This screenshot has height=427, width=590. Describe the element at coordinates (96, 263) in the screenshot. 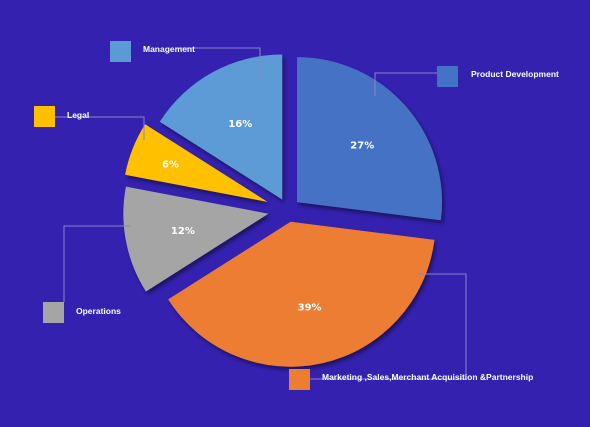

I see `leader-line-operations` at that location.